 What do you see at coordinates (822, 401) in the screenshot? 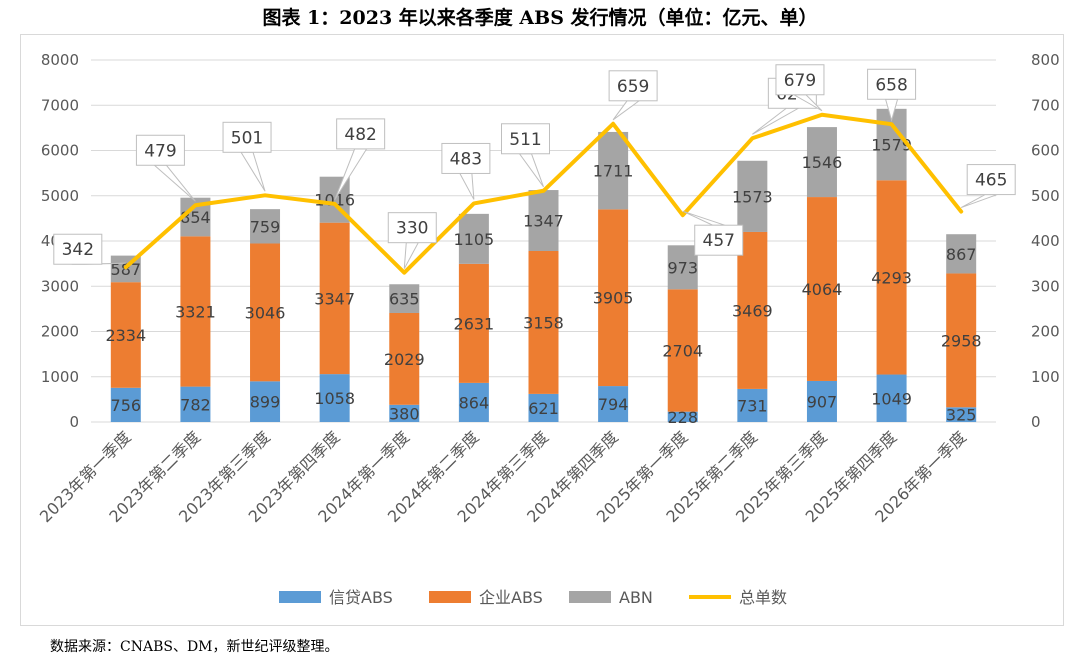
I see `bar-value-label: 907` at bounding box center [822, 401].